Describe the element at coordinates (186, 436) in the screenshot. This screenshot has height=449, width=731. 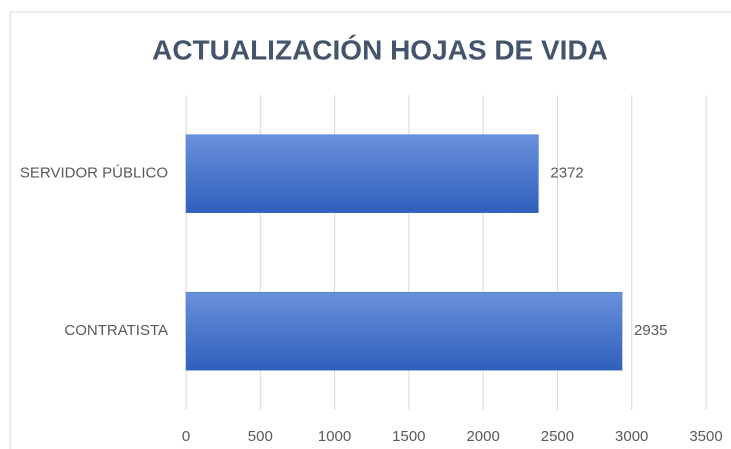
I see `x-tick-label: 0` at that location.